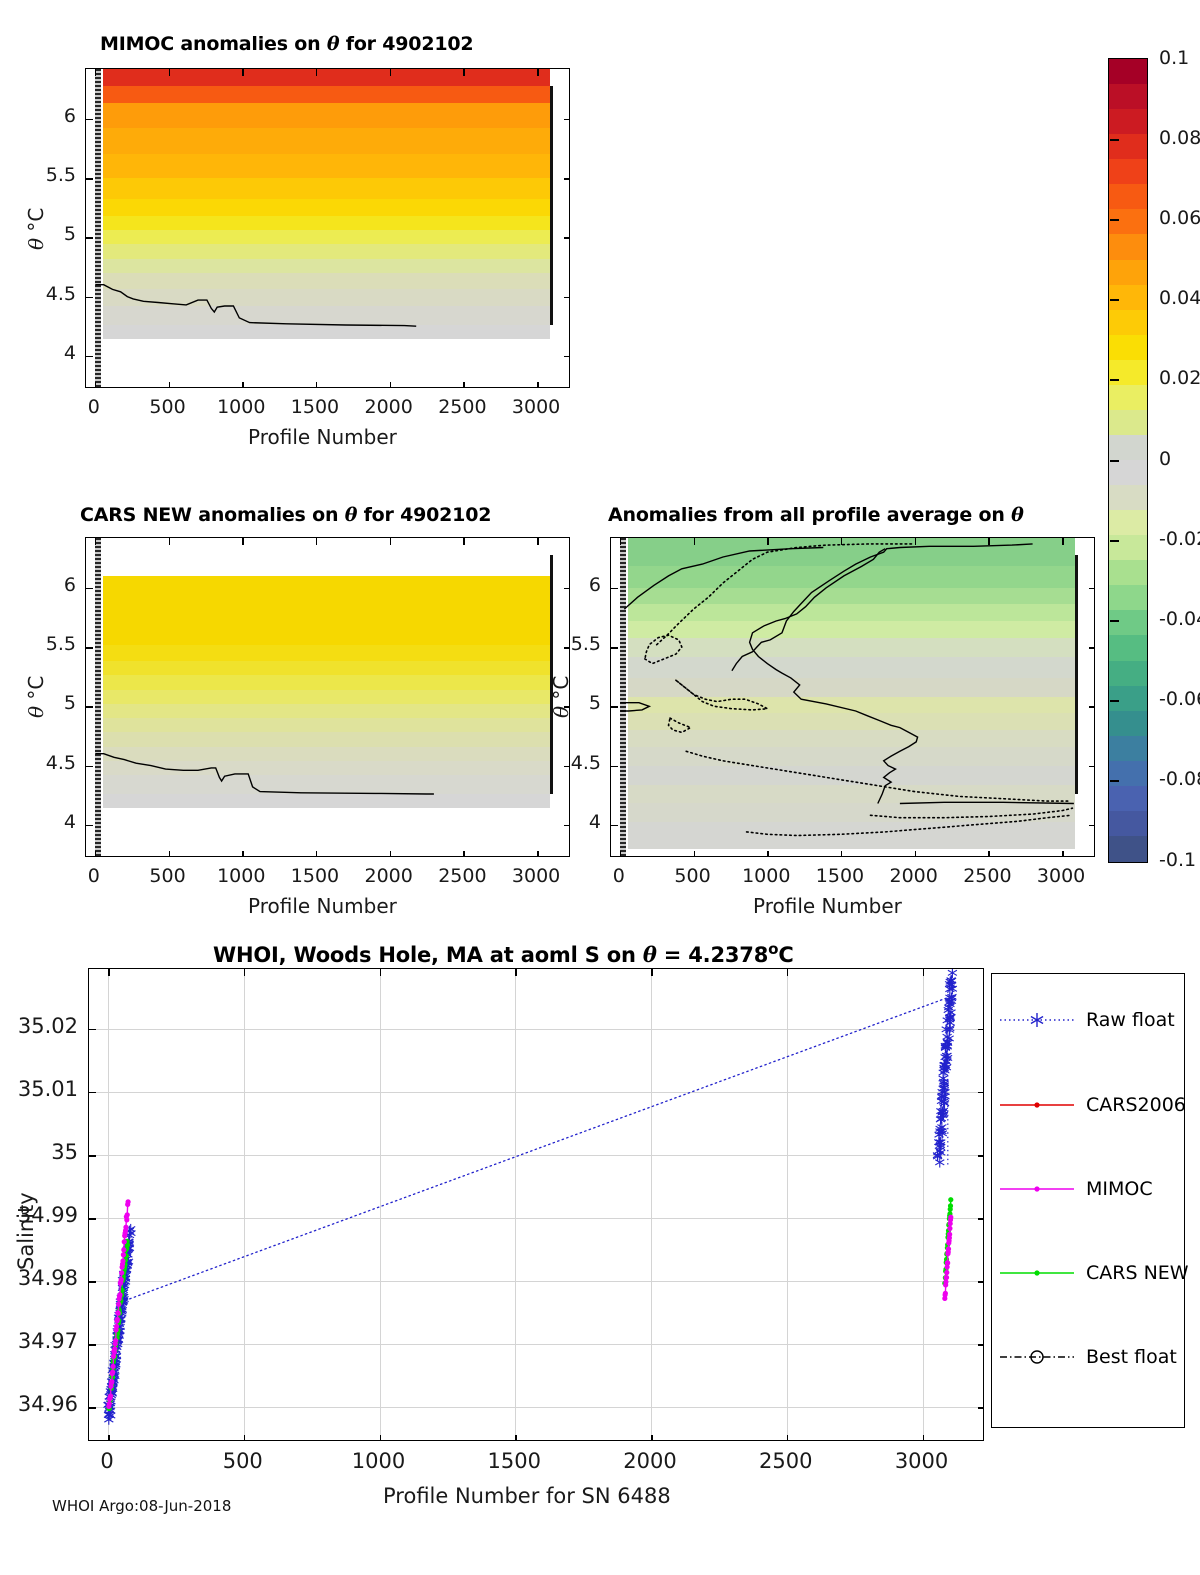  Describe the element at coordinates (1088, 1020) in the screenshot. I see `legend-item-raw-float: Raw float` at that location.